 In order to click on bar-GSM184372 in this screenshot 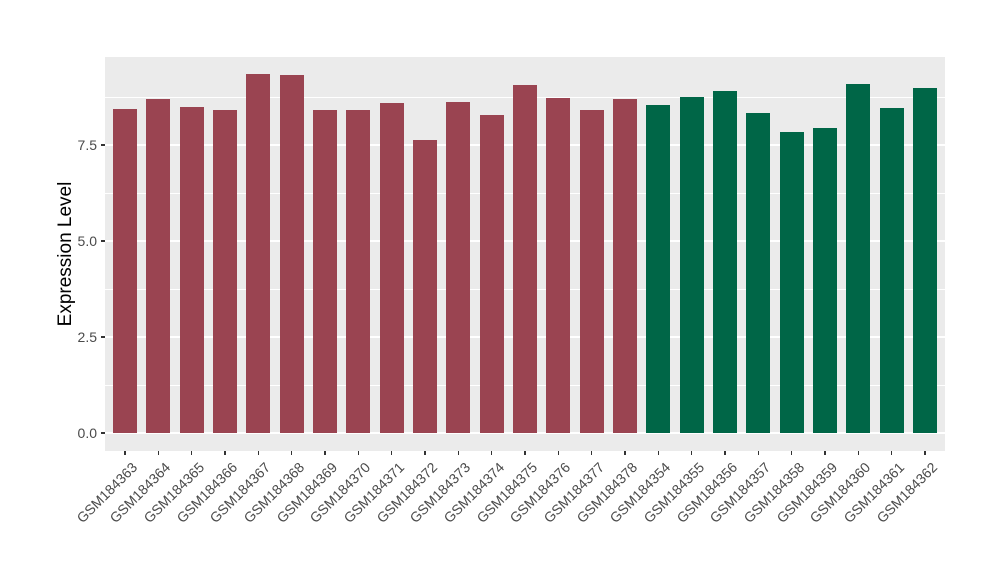, I will do `click(425, 286)`.